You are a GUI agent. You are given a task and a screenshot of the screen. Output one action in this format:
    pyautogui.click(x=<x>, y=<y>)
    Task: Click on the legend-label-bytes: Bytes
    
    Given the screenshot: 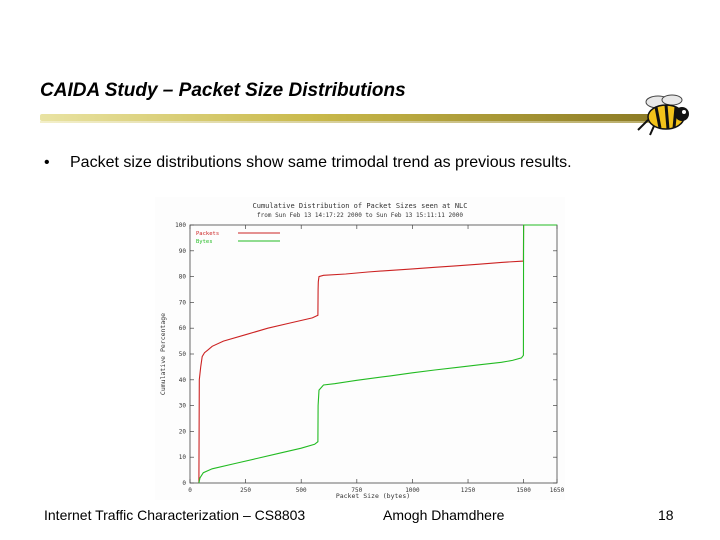 What is the action you would take?
    pyautogui.click(x=204, y=242)
    